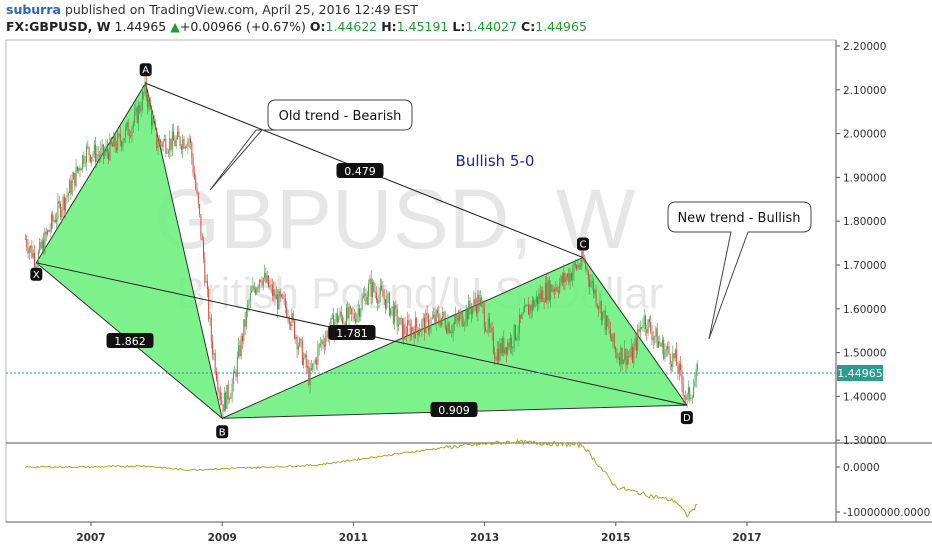 Image resolution: width=932 pixels, height=550 pixels. What do you see at coordinates (58, 26) in the screenshot?
I see `symbol-label: FX:GBPUSD, W` at bounding box center [58, 26].